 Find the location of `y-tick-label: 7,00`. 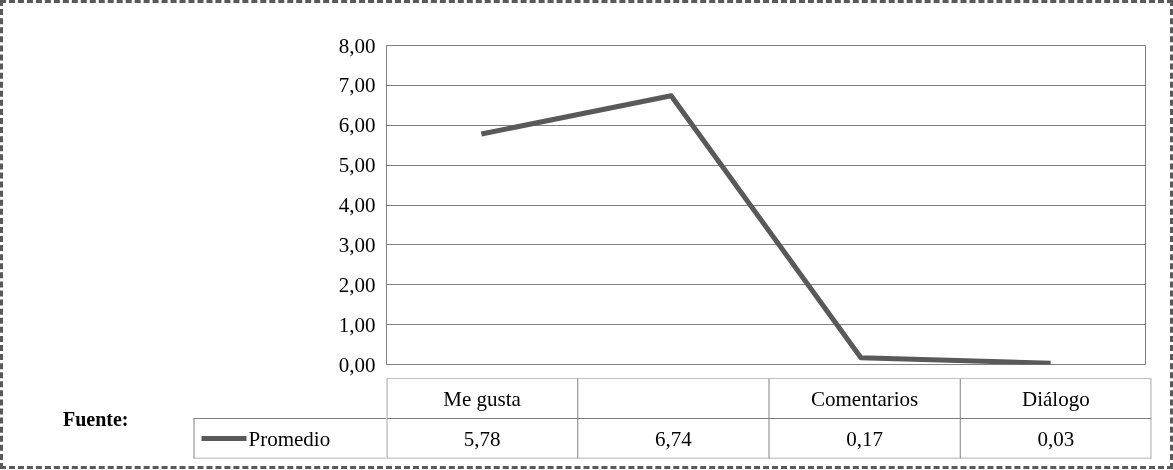

y-tick-label: 7,00 is located at coordinates (357, 85).